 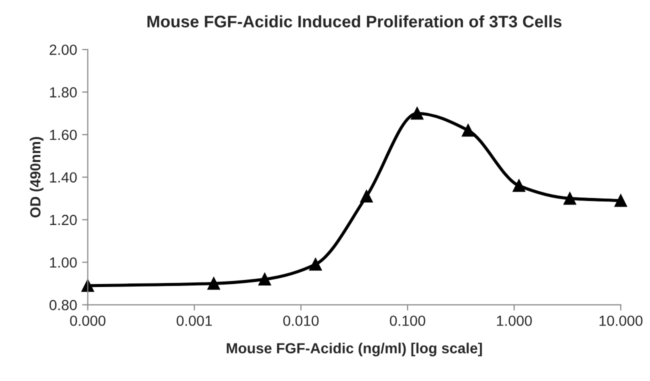 I want to click on y-tick-label: 0.80, so click(x=63, y=305).